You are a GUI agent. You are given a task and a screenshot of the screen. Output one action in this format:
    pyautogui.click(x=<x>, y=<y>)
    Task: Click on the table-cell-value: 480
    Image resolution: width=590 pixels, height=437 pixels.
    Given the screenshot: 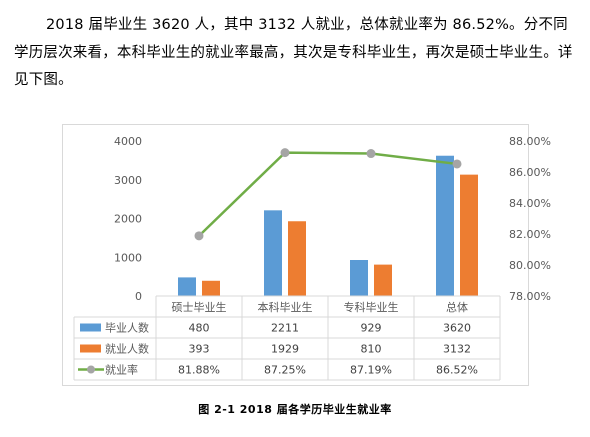 What is the action you would take?
    pyautogui.click(x=199, y=328)
    